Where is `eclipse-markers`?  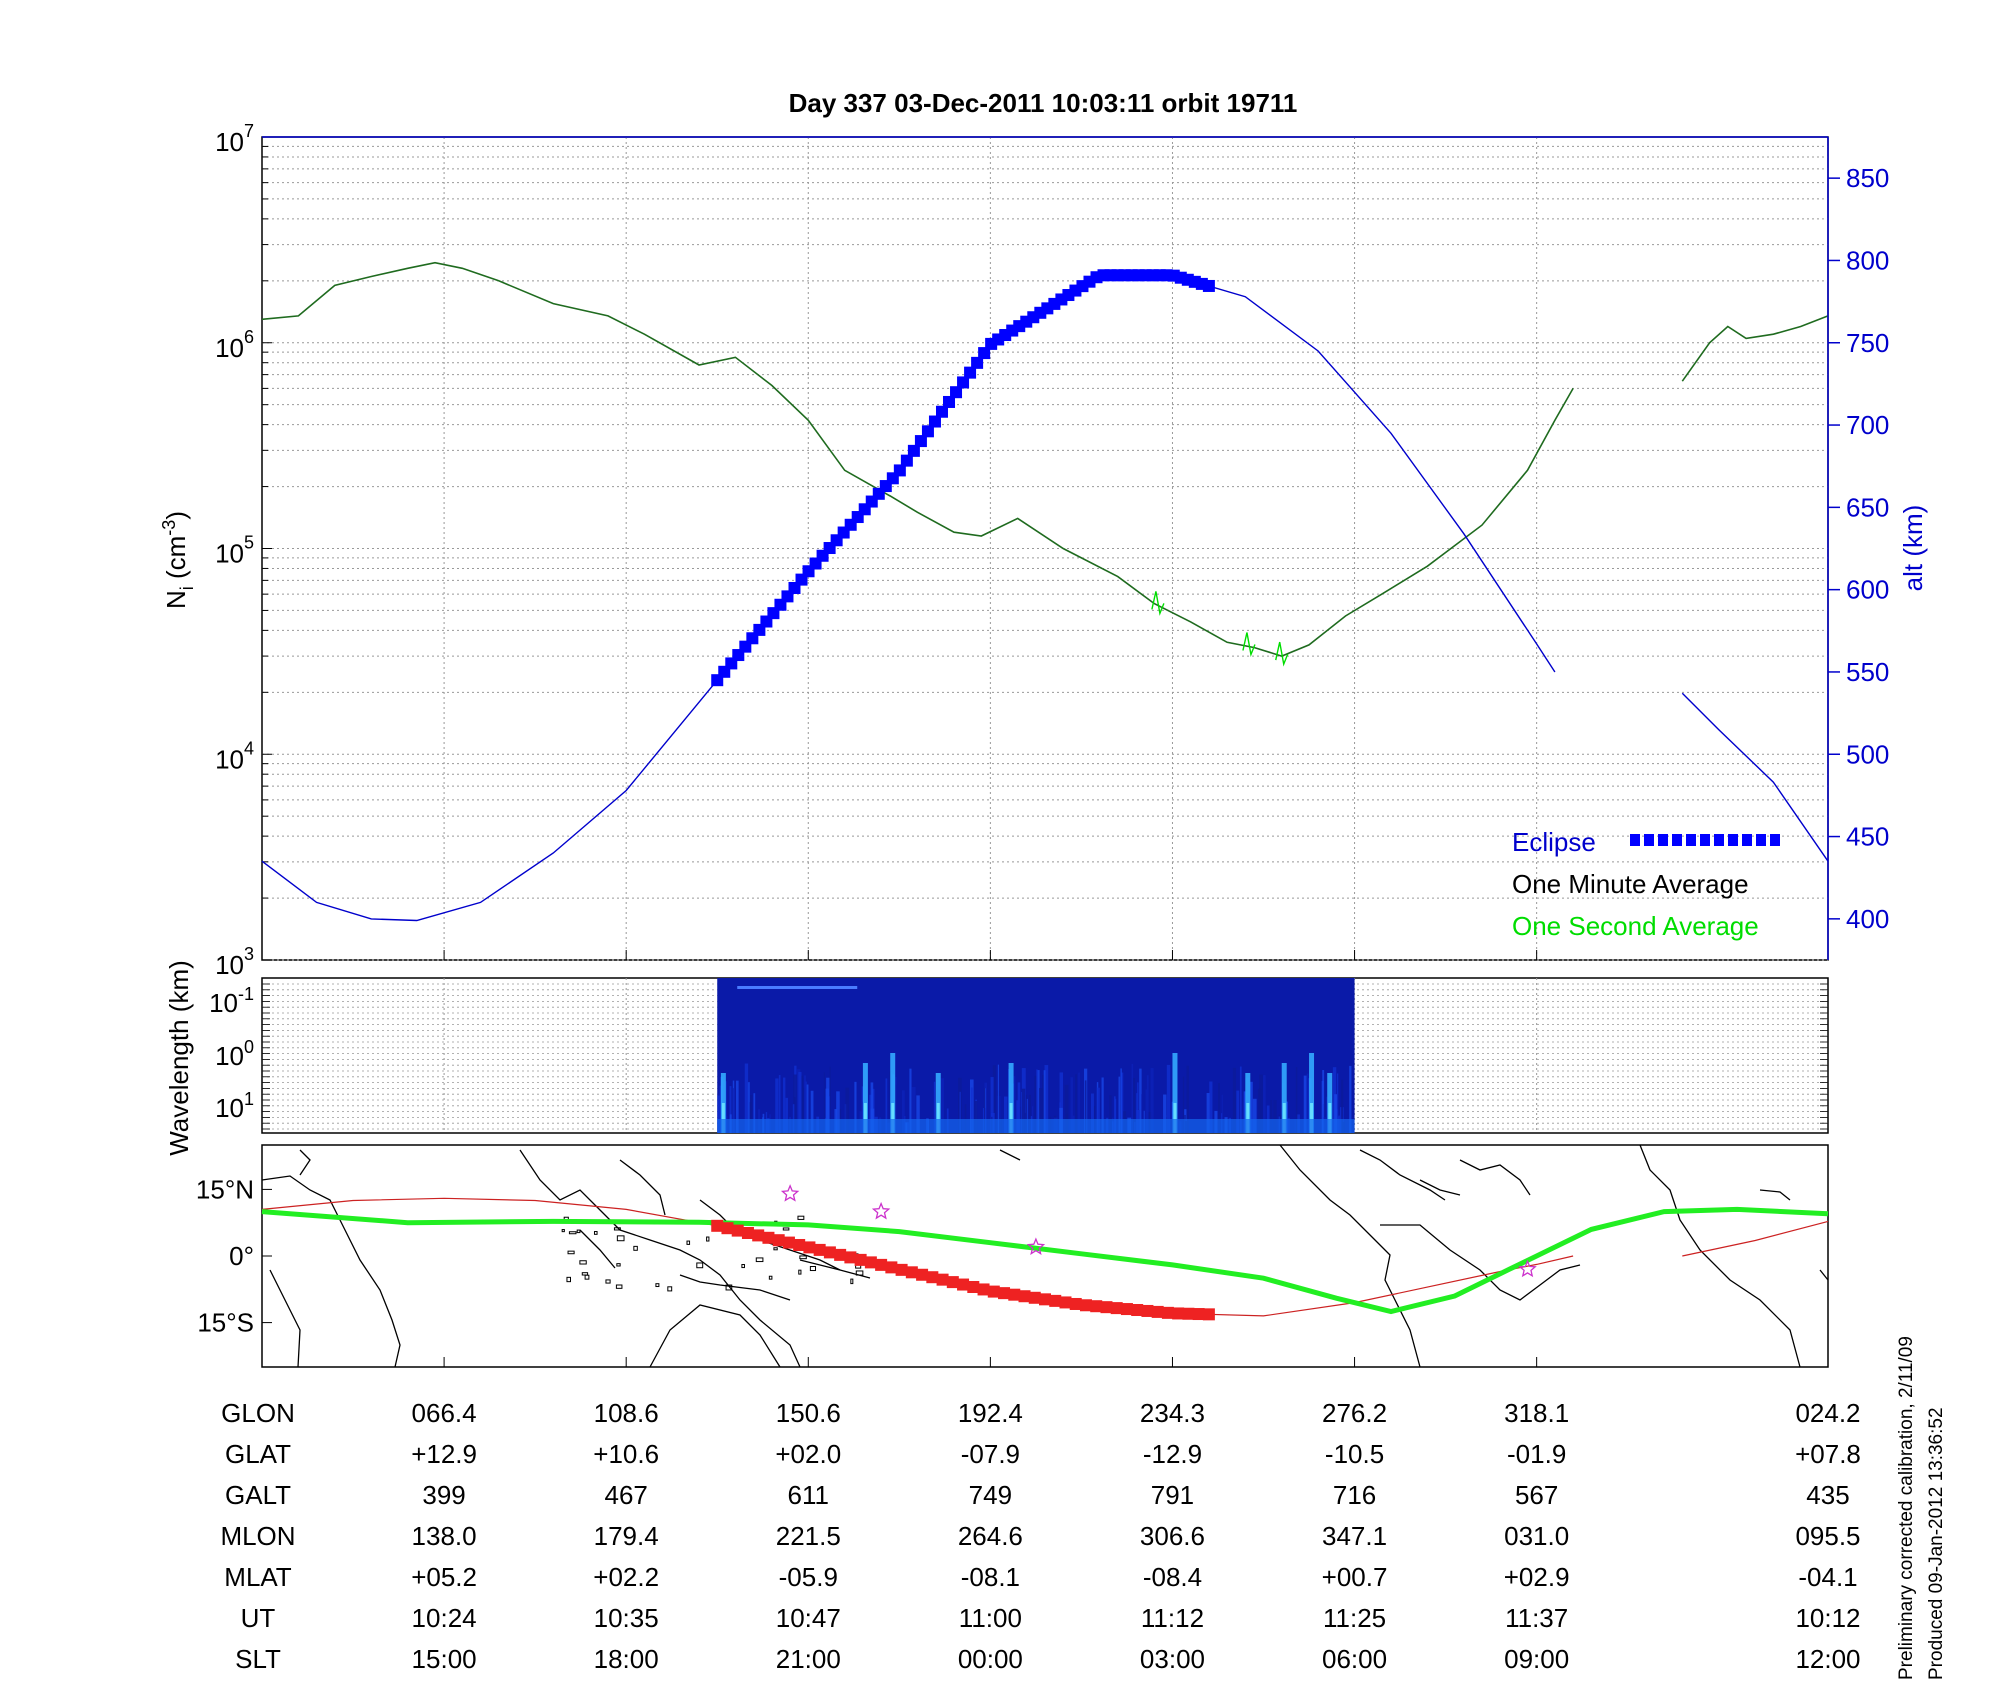
eclipse-markers is located at coordinates (963, 478).